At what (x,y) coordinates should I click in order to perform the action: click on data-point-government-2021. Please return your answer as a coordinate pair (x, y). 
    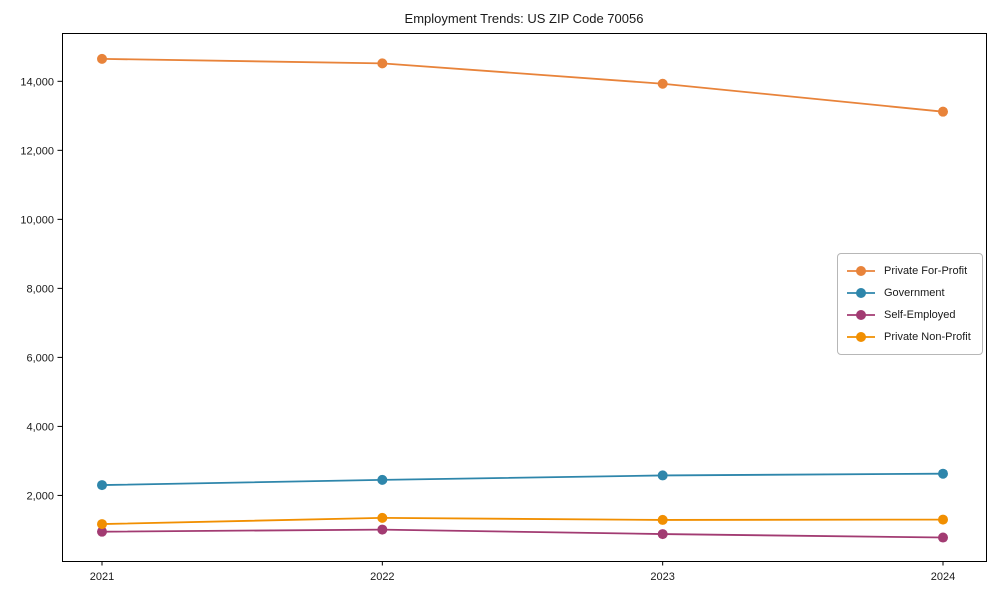
    Looking at the image, I should click on (102, 485).